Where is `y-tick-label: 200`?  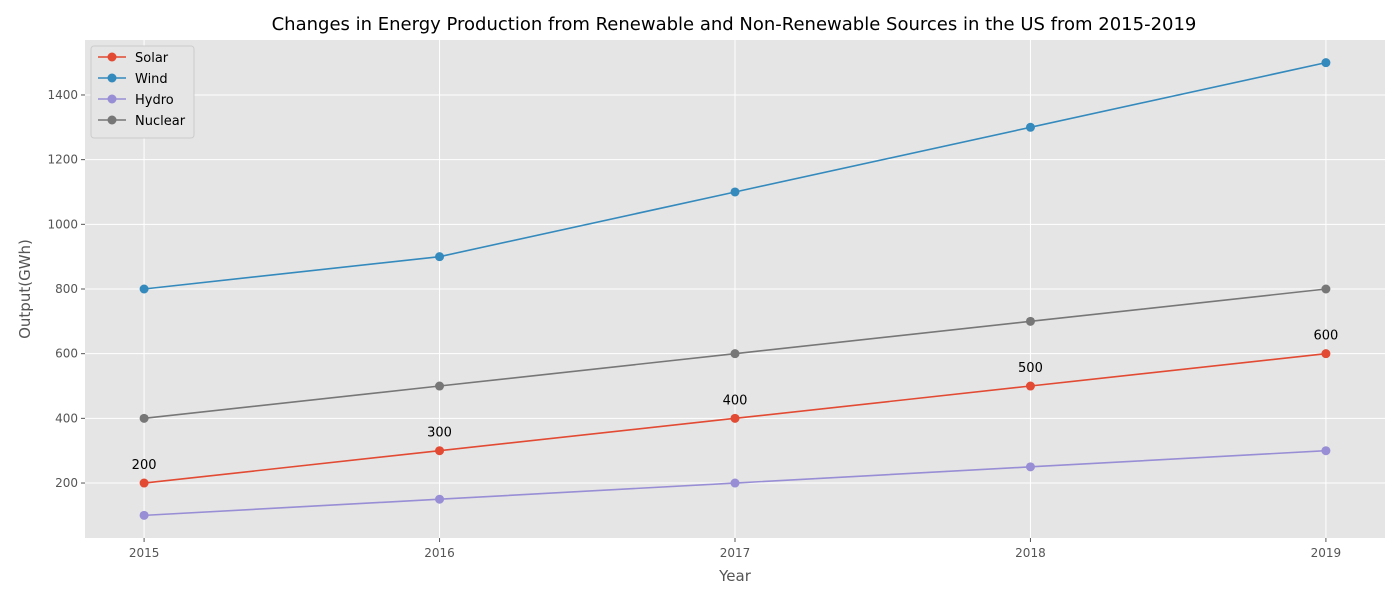 y-tick-label: 200 is located at coordinates (66, 483).